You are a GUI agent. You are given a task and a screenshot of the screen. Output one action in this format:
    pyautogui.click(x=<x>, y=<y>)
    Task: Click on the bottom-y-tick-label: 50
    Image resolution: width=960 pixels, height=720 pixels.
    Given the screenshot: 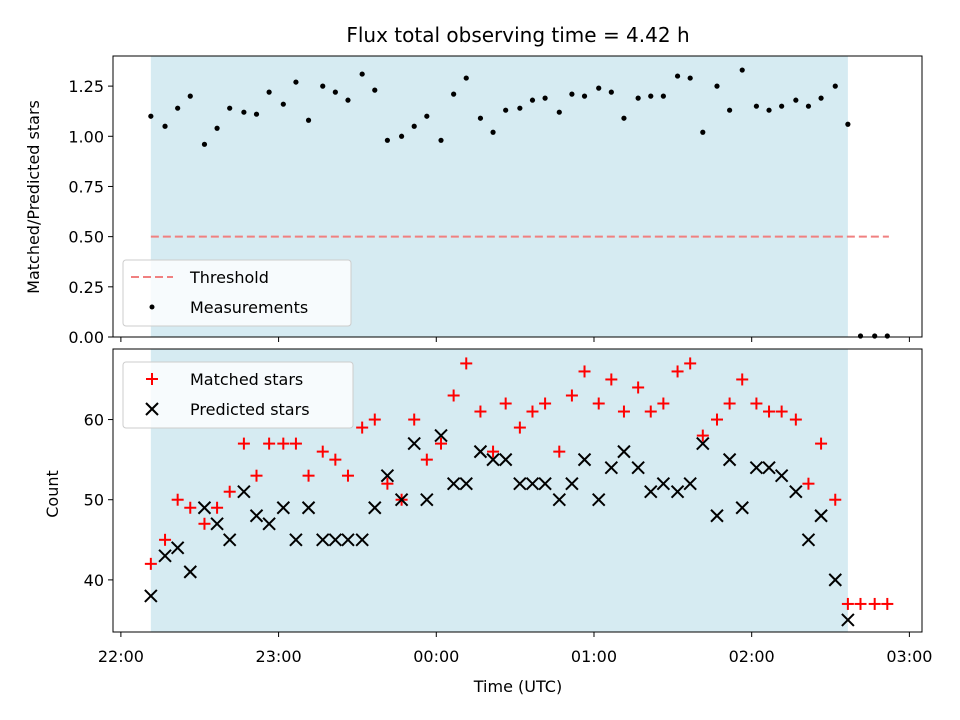 What is the action you would take?
    pyautogui.click(x=94, y=500)
    